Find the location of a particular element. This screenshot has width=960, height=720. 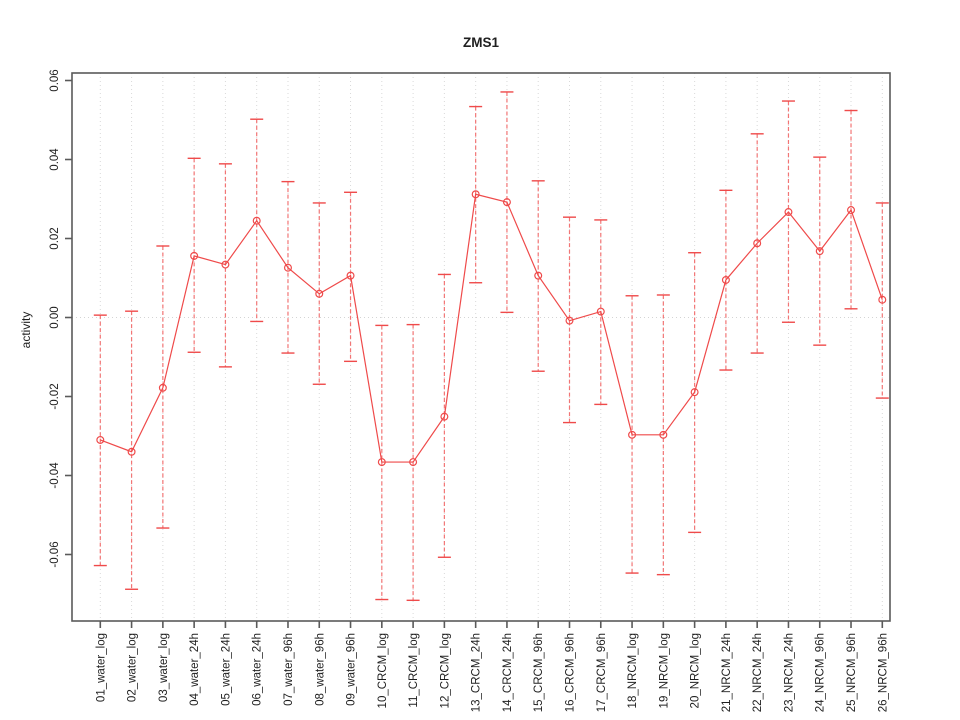

x-tick-label: 19_NRCM_log is located at coordinates (664, 670).